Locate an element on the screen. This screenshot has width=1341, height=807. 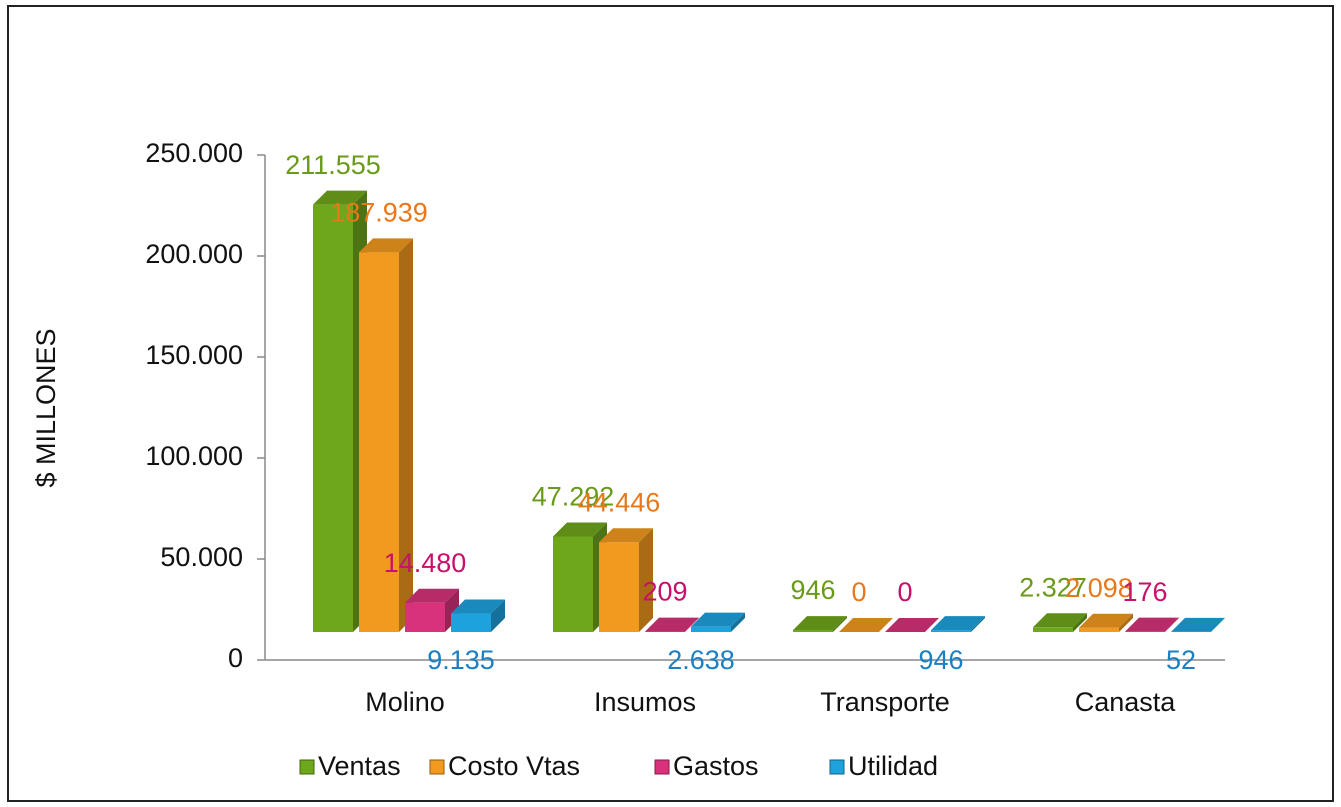
value-label: 52 is located at coordinates (1181, 660).